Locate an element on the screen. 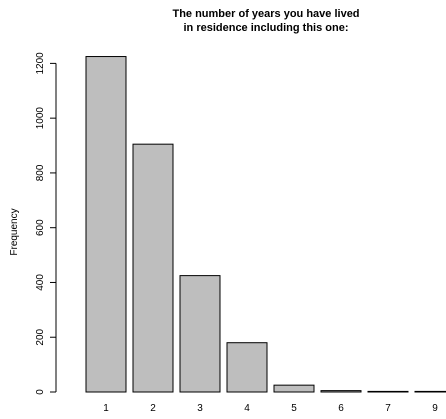 The image size is (446, 419). chart-title-line-1: The number of years you have lived is located at coordinates (265, 14).